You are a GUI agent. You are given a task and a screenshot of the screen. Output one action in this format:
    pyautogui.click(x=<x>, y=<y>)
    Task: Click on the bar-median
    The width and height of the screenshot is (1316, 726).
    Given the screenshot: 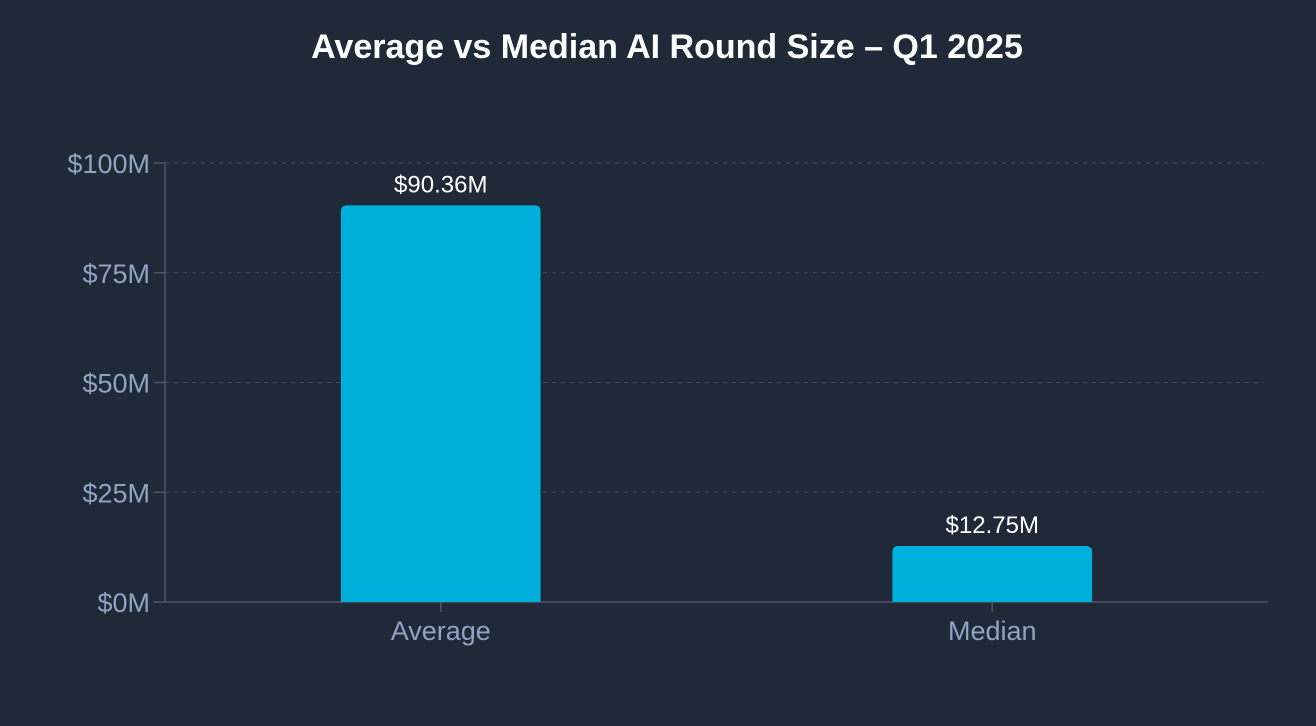 What is the action you would take?
    pyautogui.click(x=992, y=574)
    